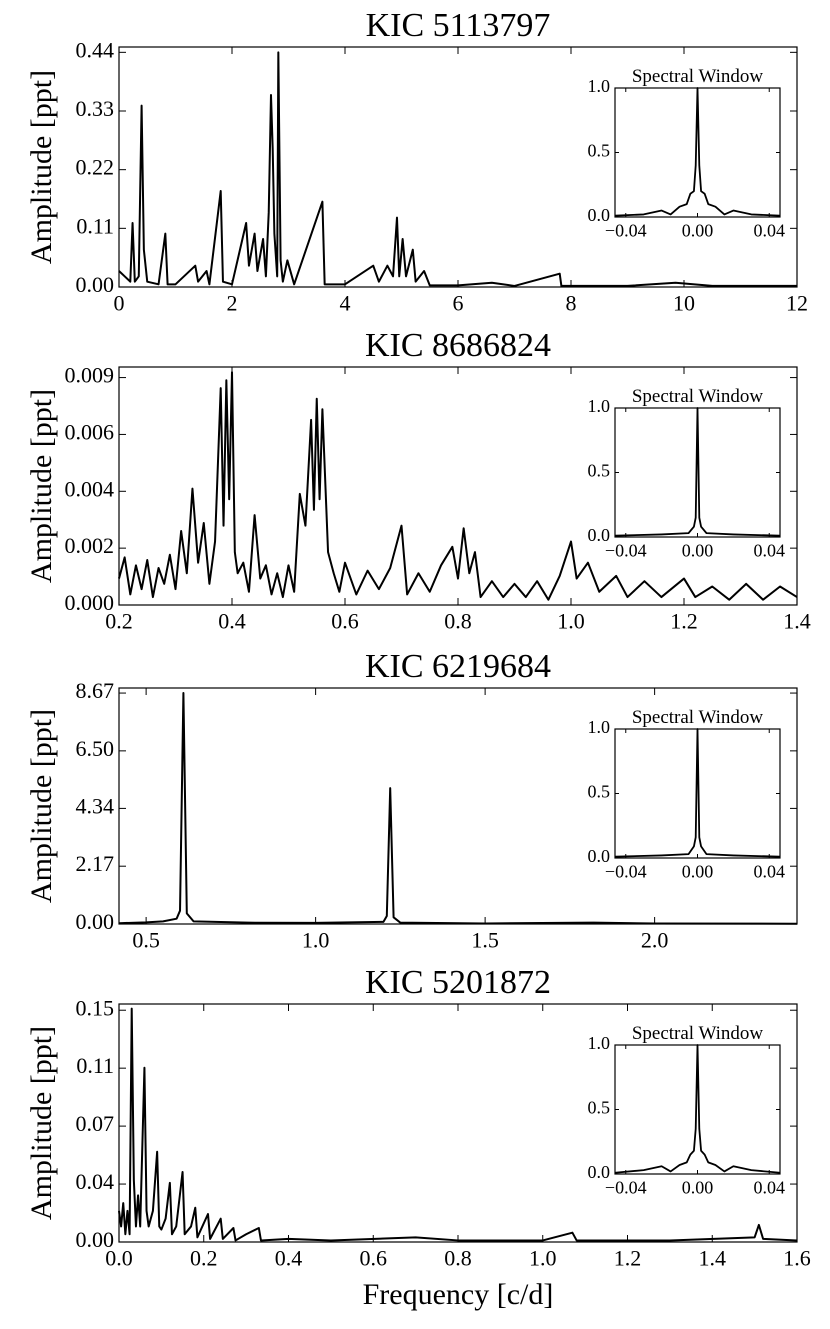 This screenshot has width=830, height=1329. Describe the element at coordinates (146, 940) in the screenshot. I see `x-tick-label: 0.5` at that location.